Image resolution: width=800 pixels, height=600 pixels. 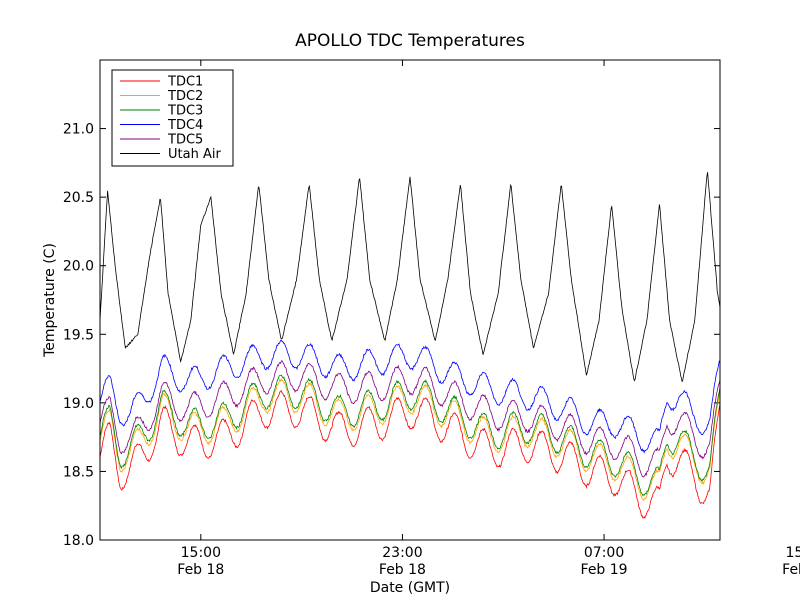 I want to click on y-axis-label: Temperature (C), so click(x=50, y=300).